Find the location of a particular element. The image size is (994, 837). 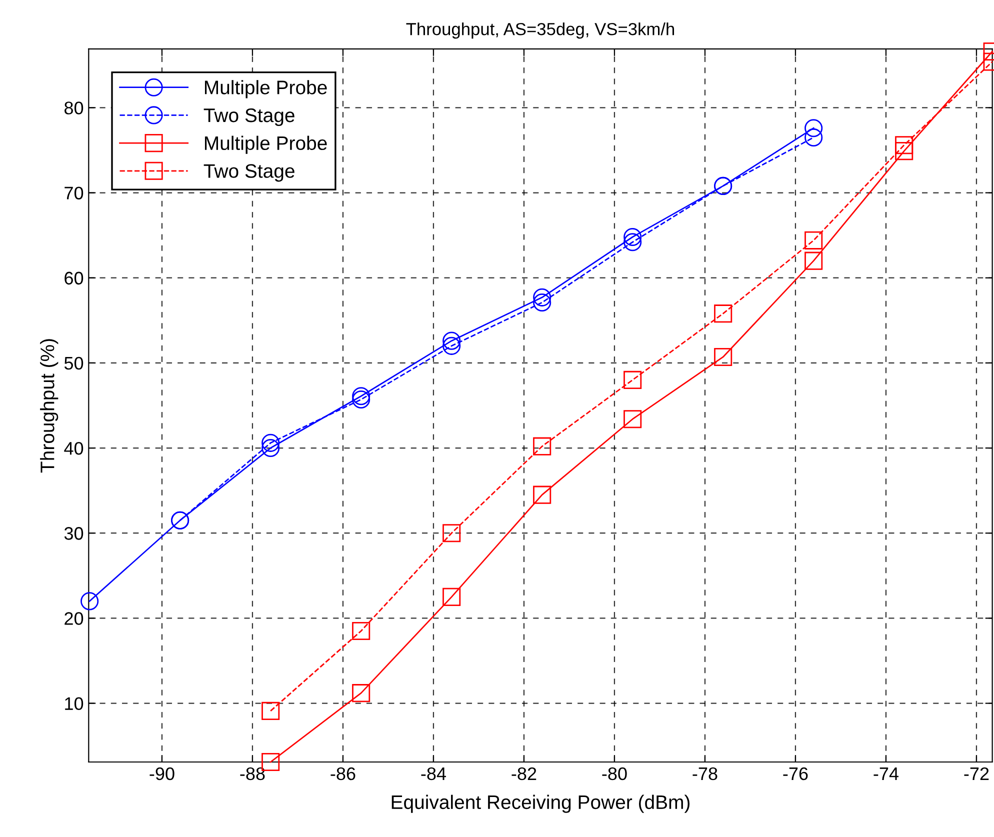

y-tick-label: 80 is located at coordinates (74, 108).